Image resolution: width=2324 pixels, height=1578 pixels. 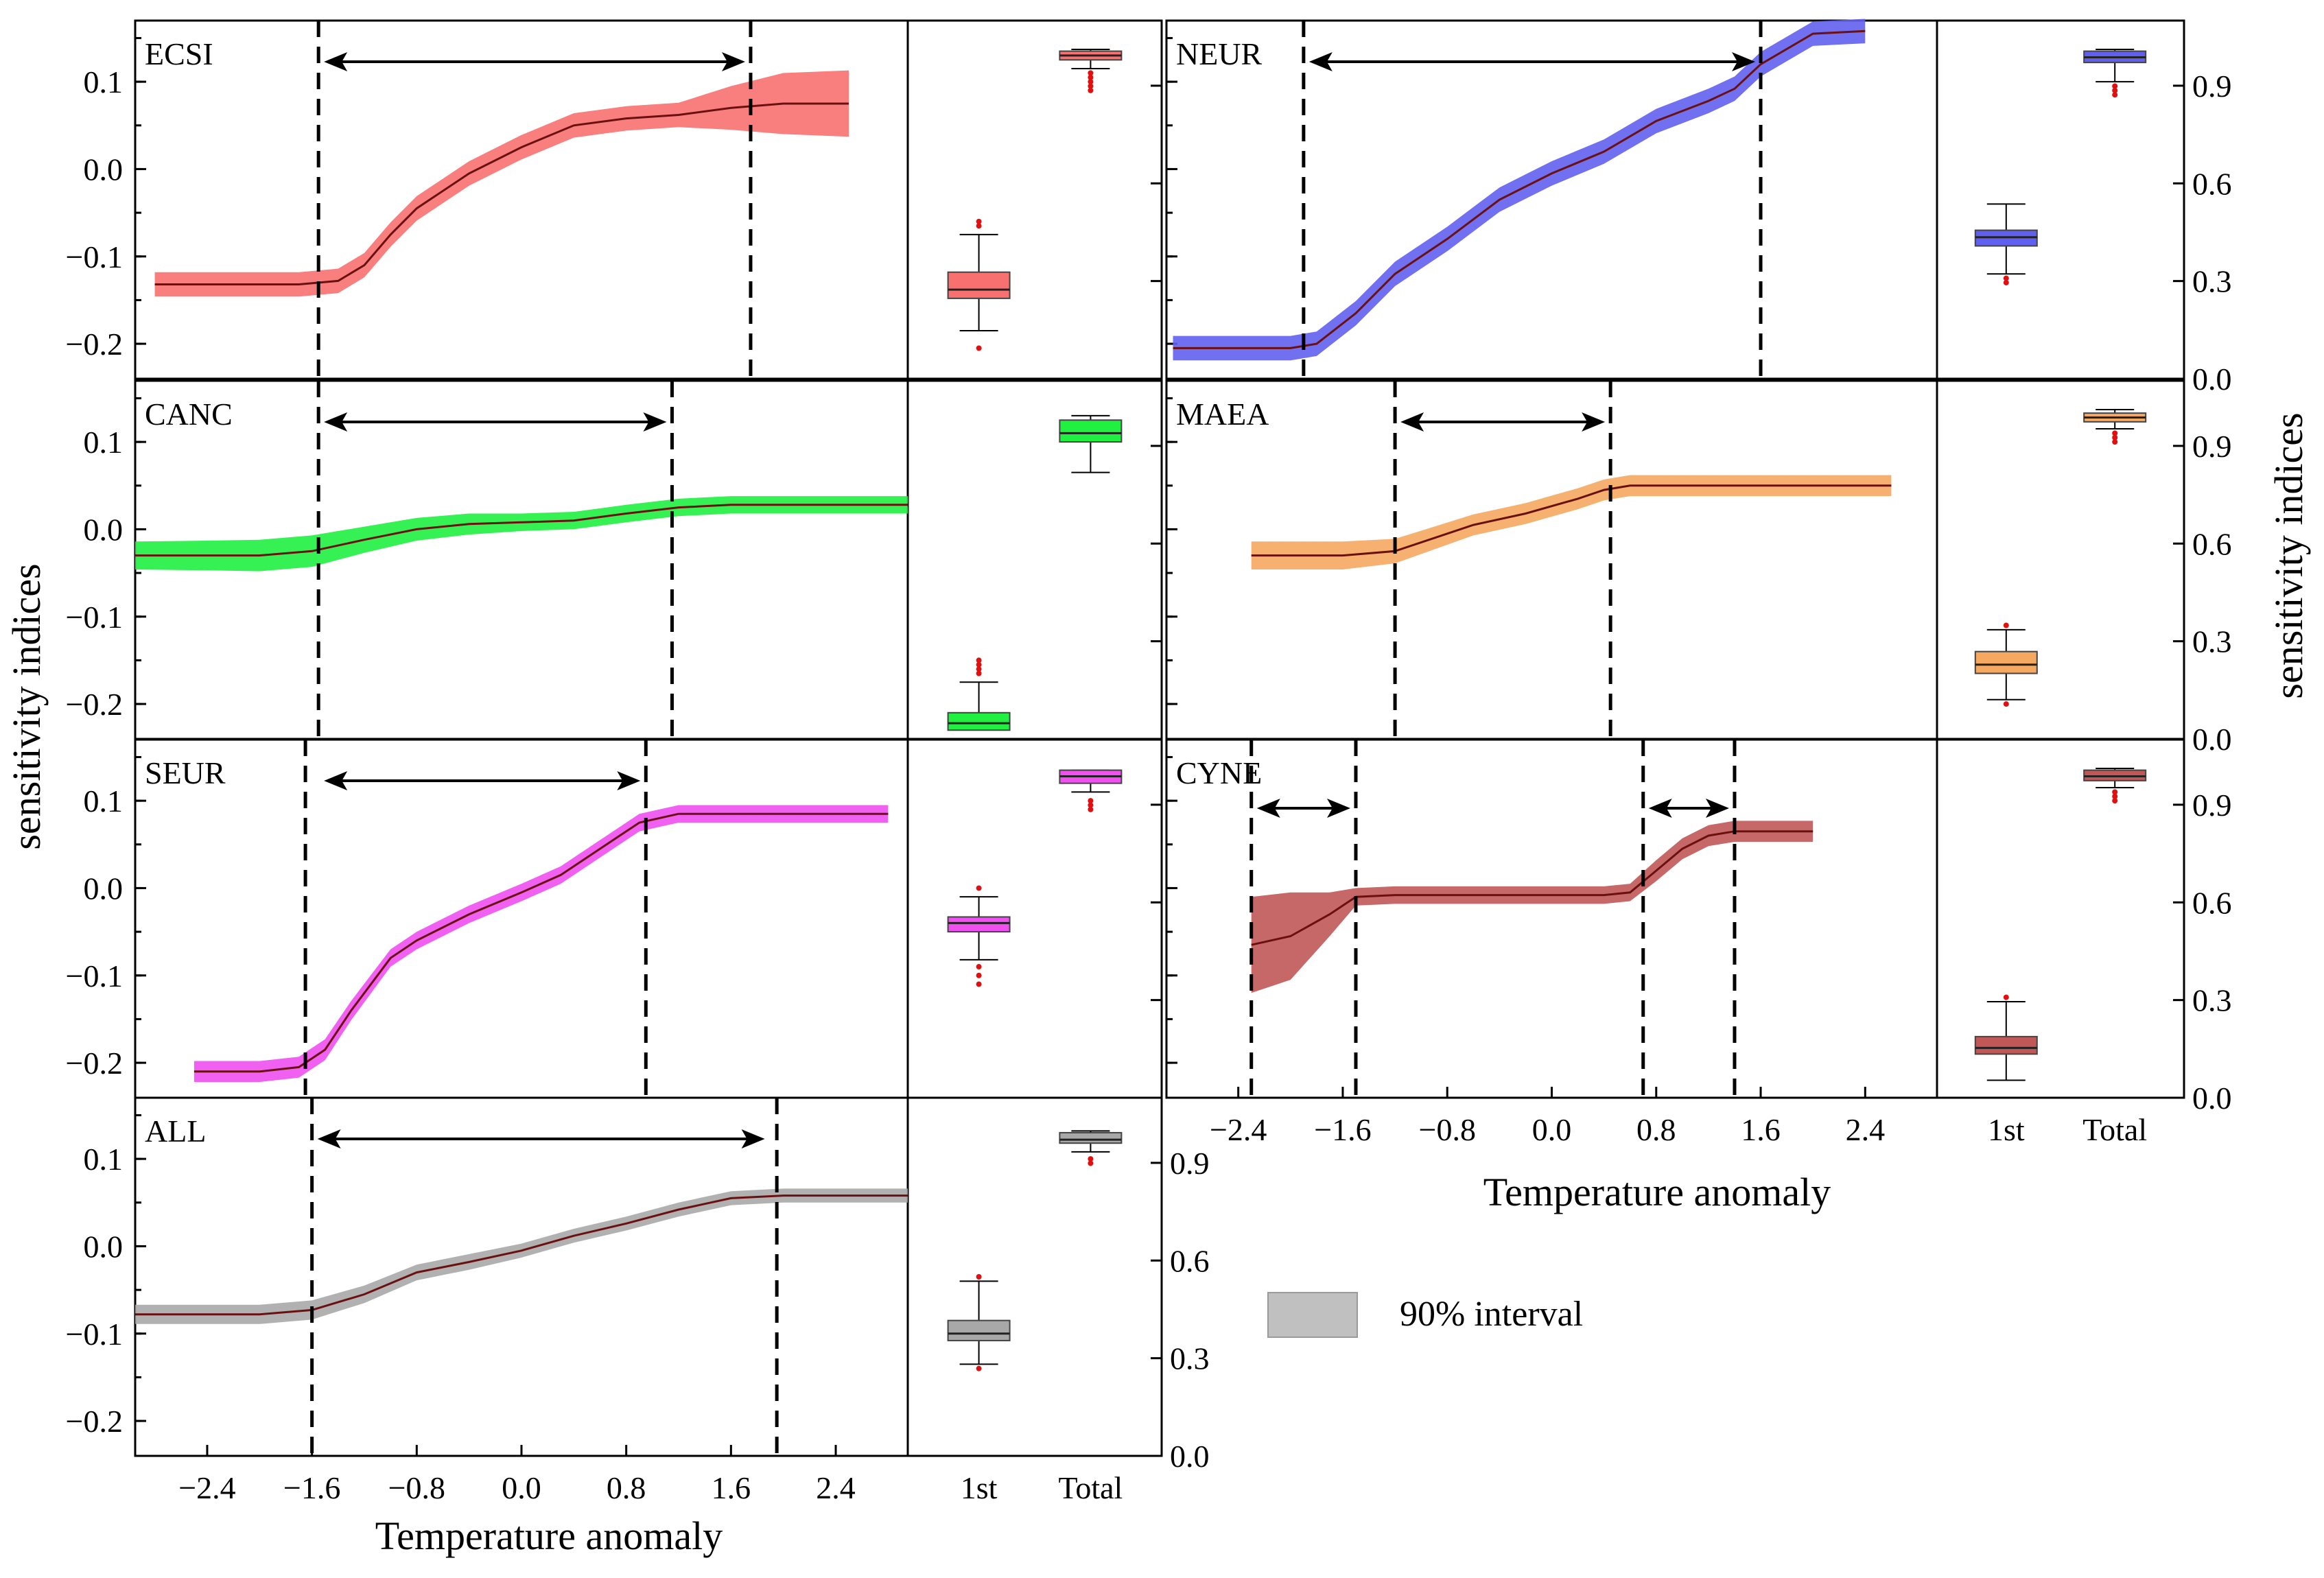 What do you see at coordinates (185, 772) in the screenshot?
I see `panel-label-seur: SEUR` at bounding box center [185, 772].